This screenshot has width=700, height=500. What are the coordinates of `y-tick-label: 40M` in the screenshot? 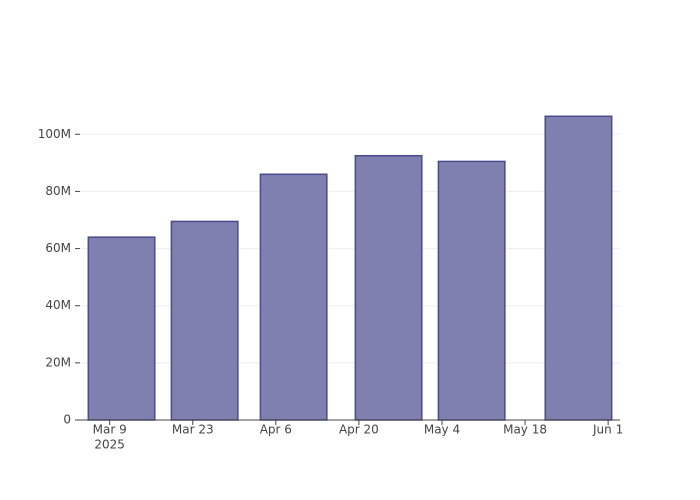 It's located at (58, 305).